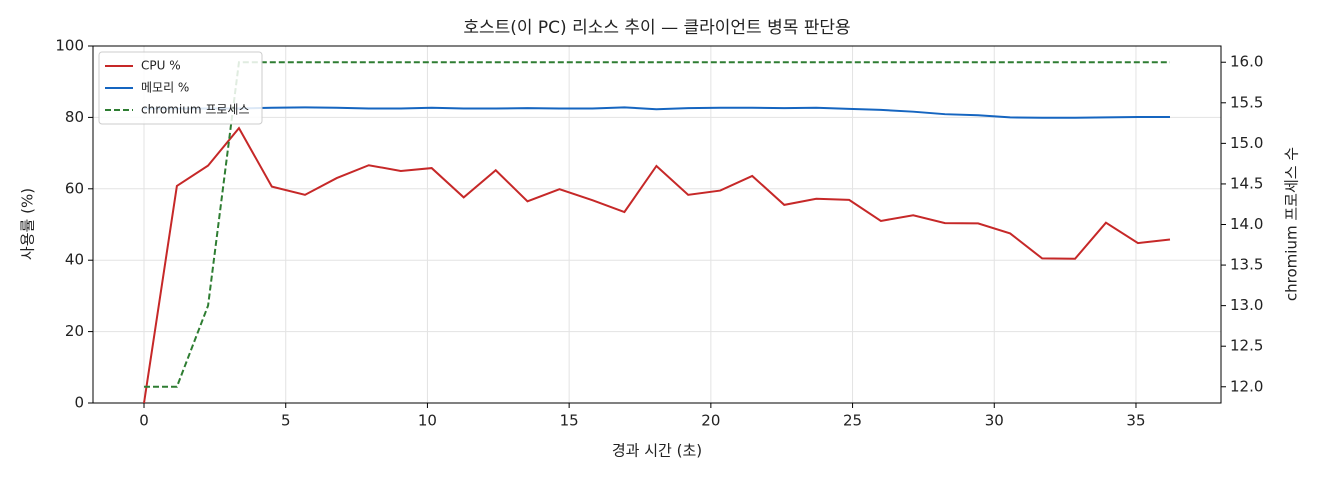 The height and width of the screenshot is (480, 1320). What do you see at coordinates (1246, 305) in the screenshot?
I see `y2-tick-label: 13.0` at bounding box center [1246, 305].